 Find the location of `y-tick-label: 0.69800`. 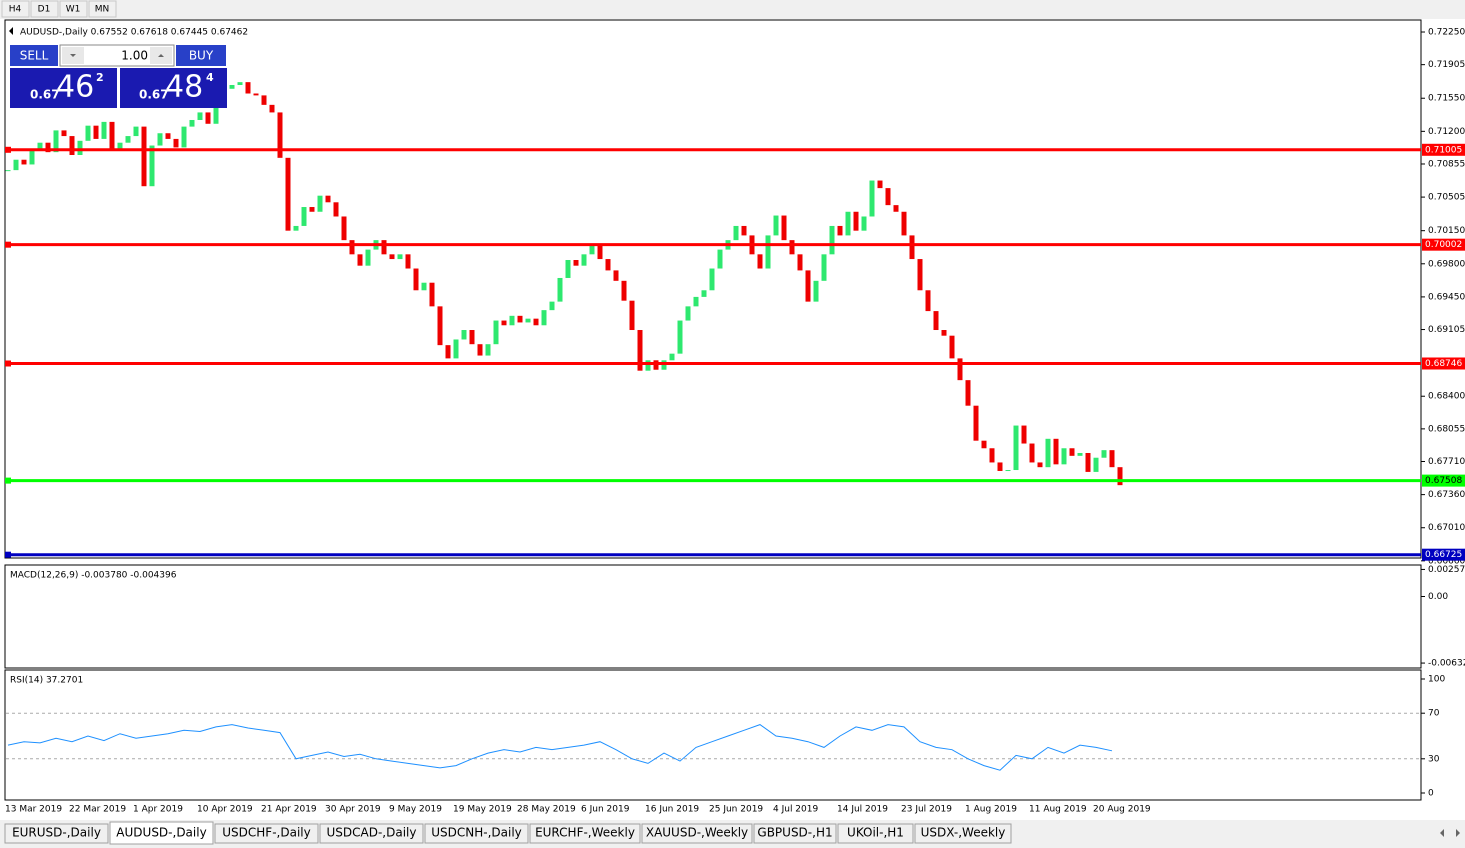

y-tick-label: 0.69800 is located at coordinates (1446, 264).